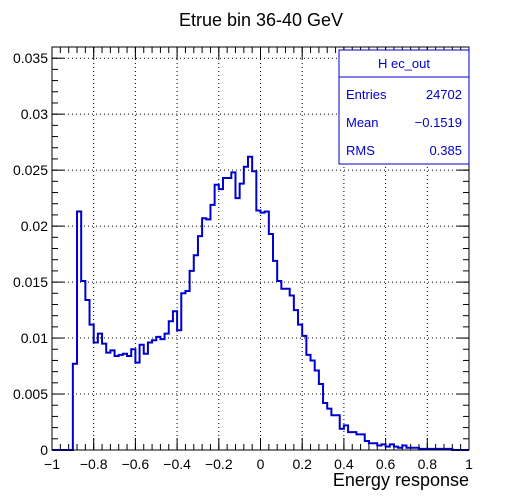 This screenshot has height=501, width=523. Describe the element at coordinates (34, 226) in the screenshot. I see `y-tick-label: 0.02` at that location.